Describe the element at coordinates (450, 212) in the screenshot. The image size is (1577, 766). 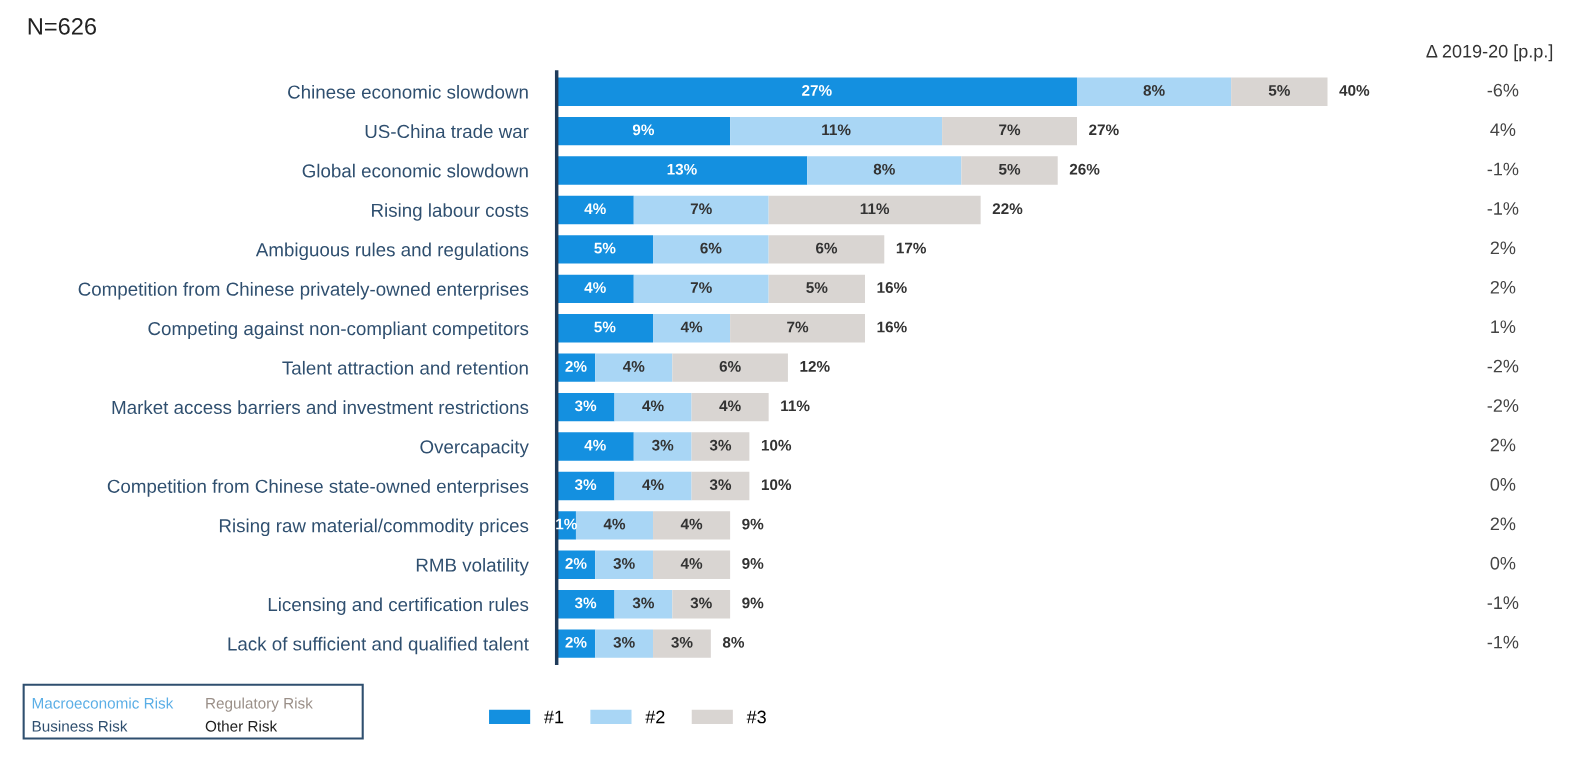
I see `y-tick-label: Rising labour costs` at that location.